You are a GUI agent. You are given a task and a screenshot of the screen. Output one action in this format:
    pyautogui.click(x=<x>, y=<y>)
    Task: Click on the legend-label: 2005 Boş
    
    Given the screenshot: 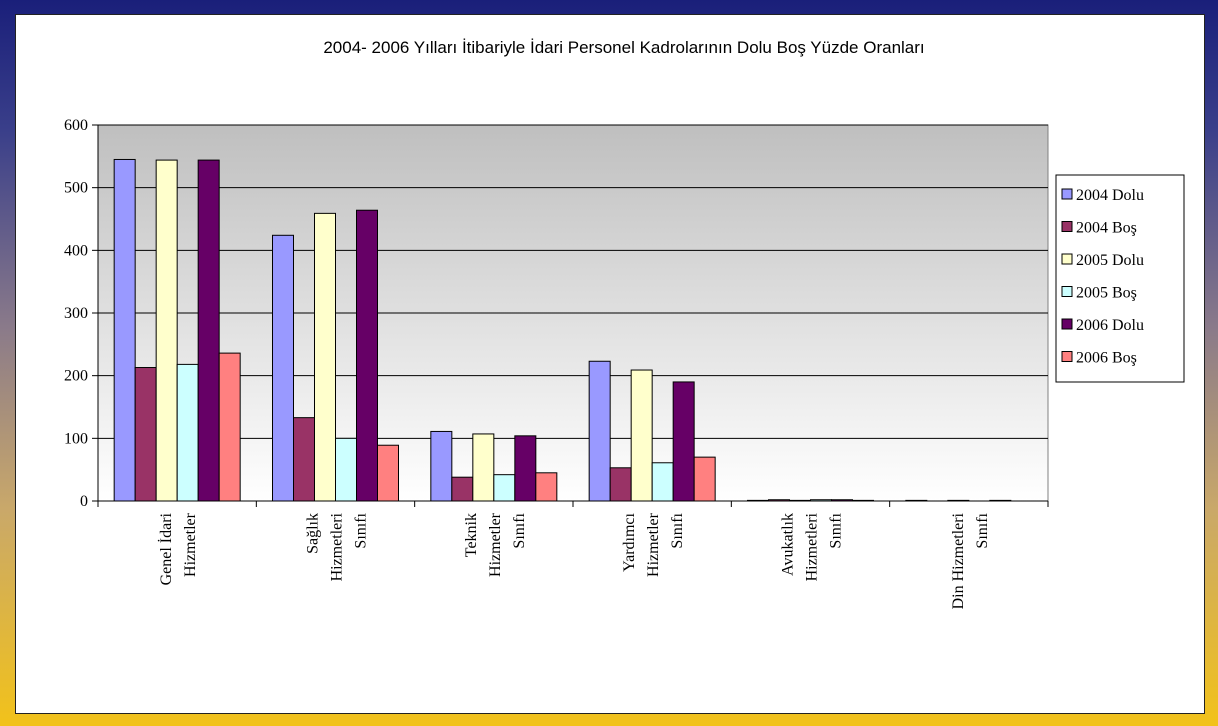 What is the action you would take?
    pyautogui.click(x=1106, y=293)
    